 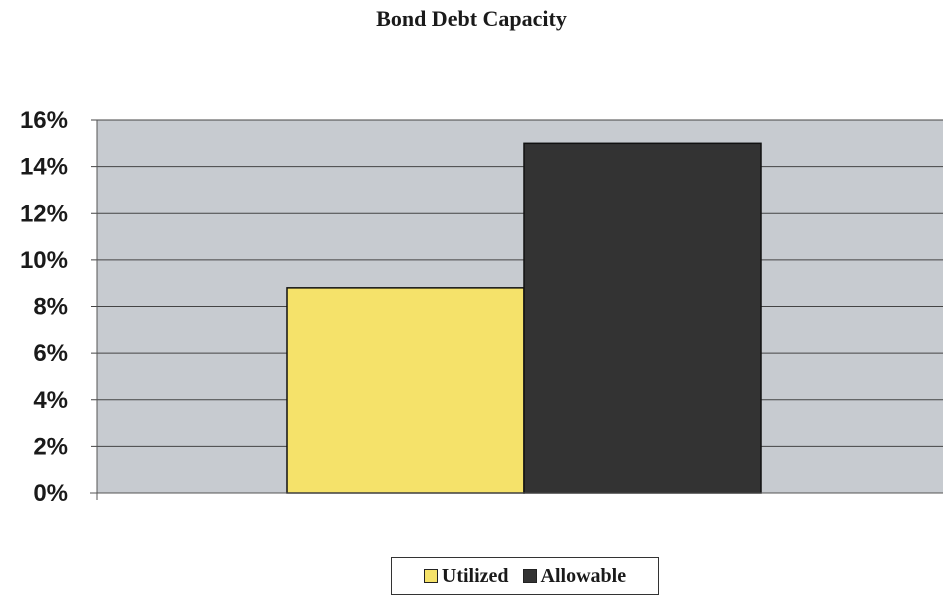 What do you see at coordinates (471, 18) in the screenshot?
I see `chart-title: Bond Debt Capacity` at bounding box center [471, 18].